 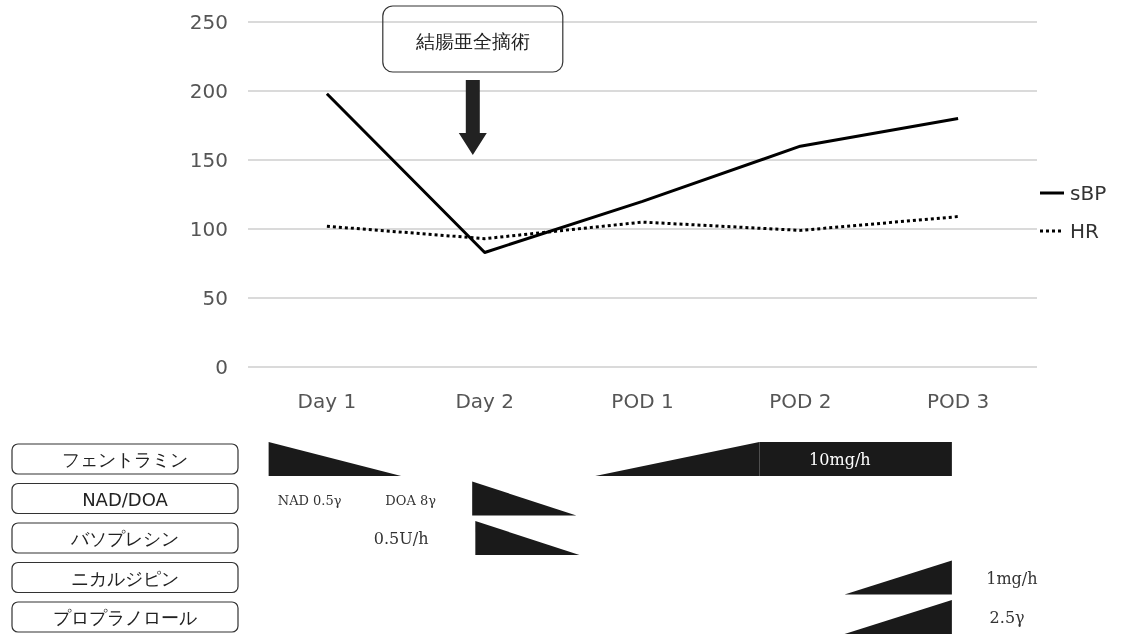 I want to click on text: 1mg/h, so click(x=1012, y=578).